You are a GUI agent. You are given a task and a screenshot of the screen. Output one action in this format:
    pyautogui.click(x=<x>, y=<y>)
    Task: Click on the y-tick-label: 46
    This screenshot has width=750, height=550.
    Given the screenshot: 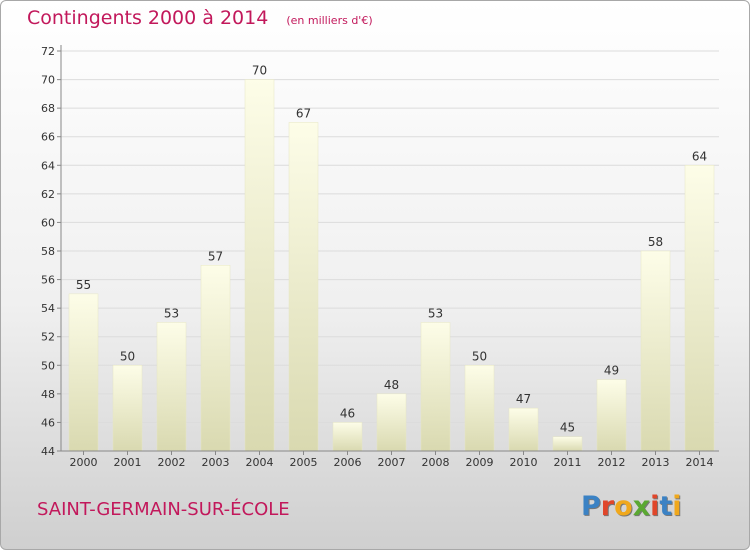 What is the action you would take?
    pyautogui.click(x=48, y=422)
    